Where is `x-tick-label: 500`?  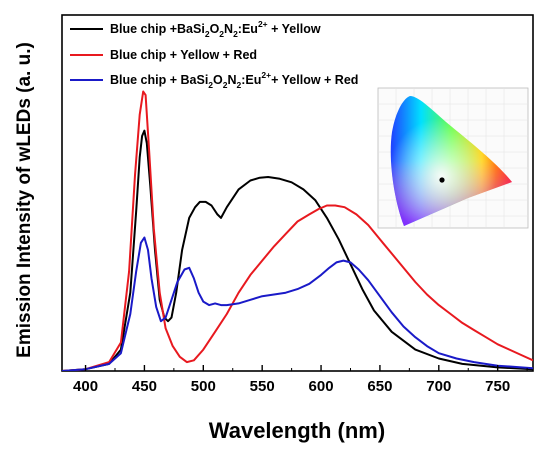 x-tick-label: 500 is located at coordinates (203, 386).